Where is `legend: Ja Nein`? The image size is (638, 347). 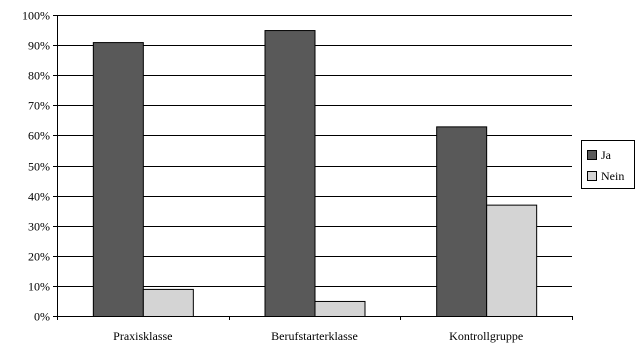
legend: Ja Nein is located at coordinates (608, 164).